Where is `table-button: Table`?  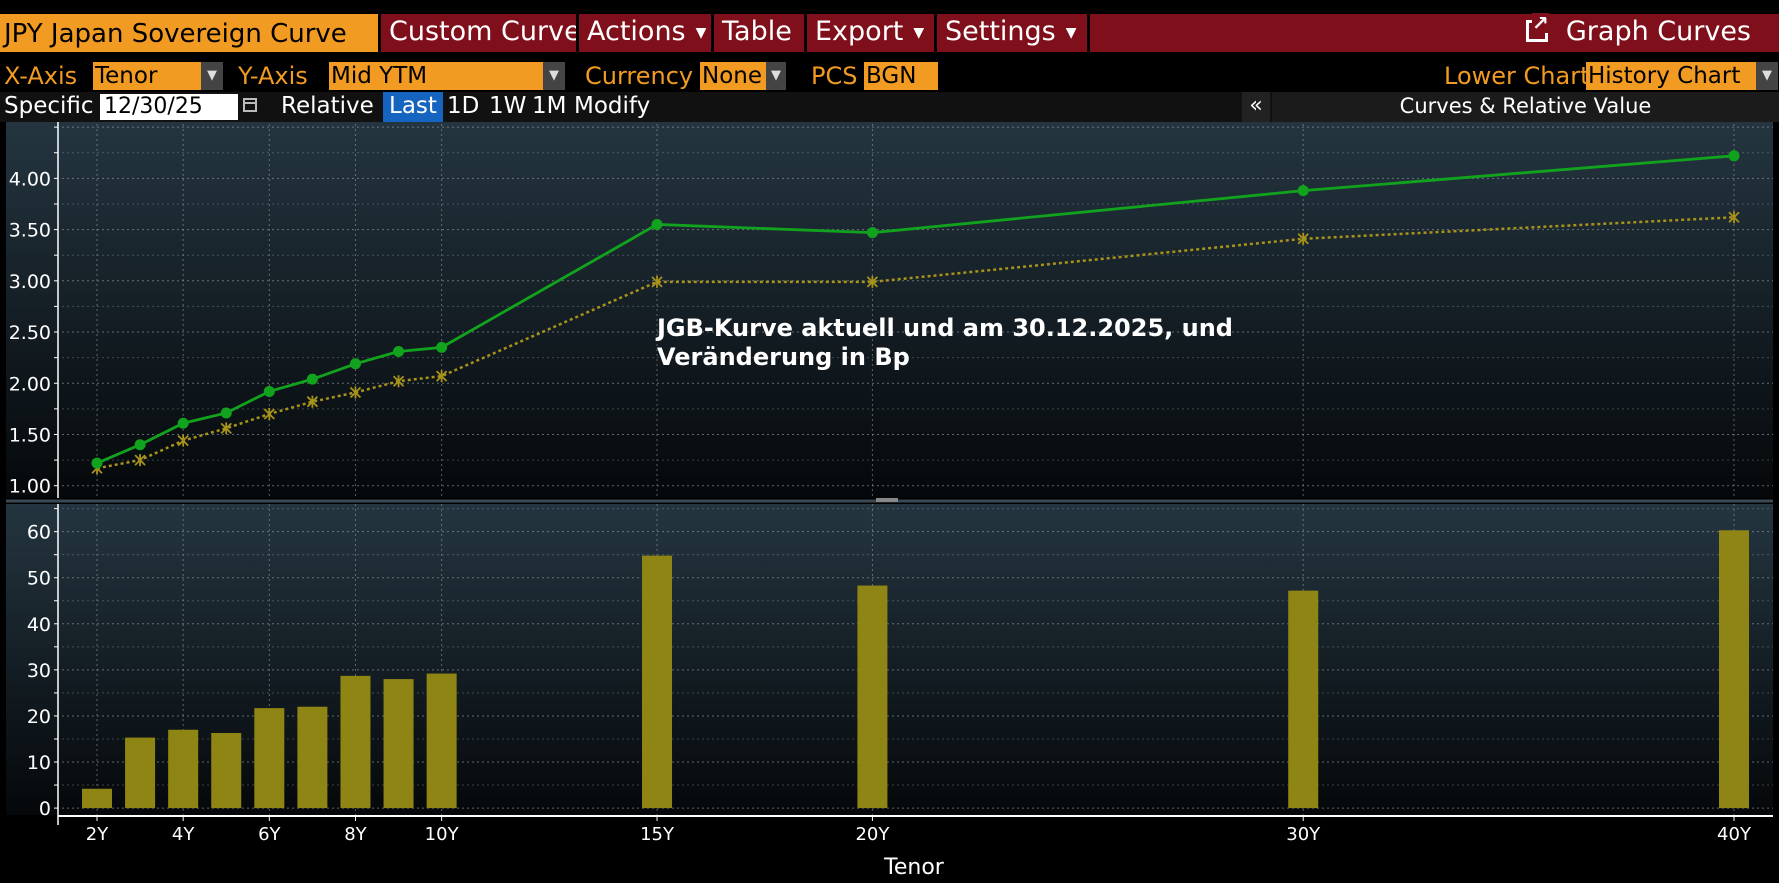 table-button: Table is located at coordinates (759, 33).